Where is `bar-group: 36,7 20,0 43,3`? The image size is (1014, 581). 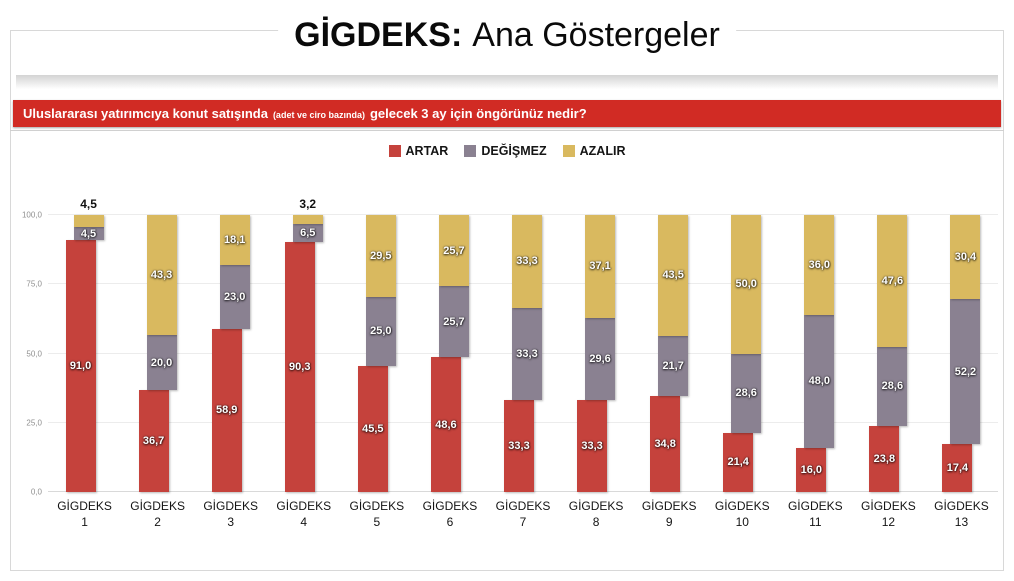 bar-group: 36,7 20,0 43,3 is located at coordinates (157, 353).